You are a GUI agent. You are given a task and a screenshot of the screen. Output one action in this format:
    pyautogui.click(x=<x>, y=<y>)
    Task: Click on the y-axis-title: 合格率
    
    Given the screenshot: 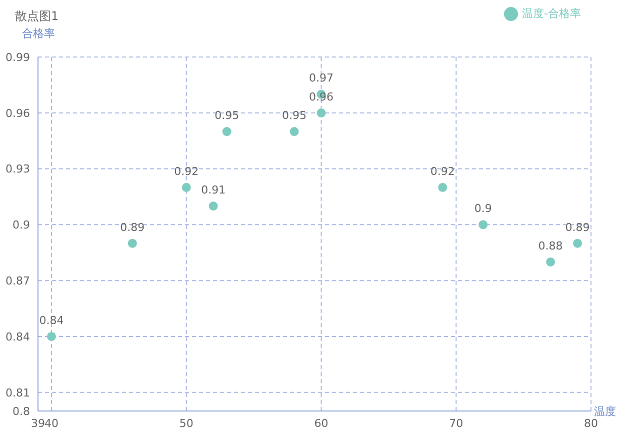 What is the action you would take?
    pyautogui.click(x=38, y=33)
    